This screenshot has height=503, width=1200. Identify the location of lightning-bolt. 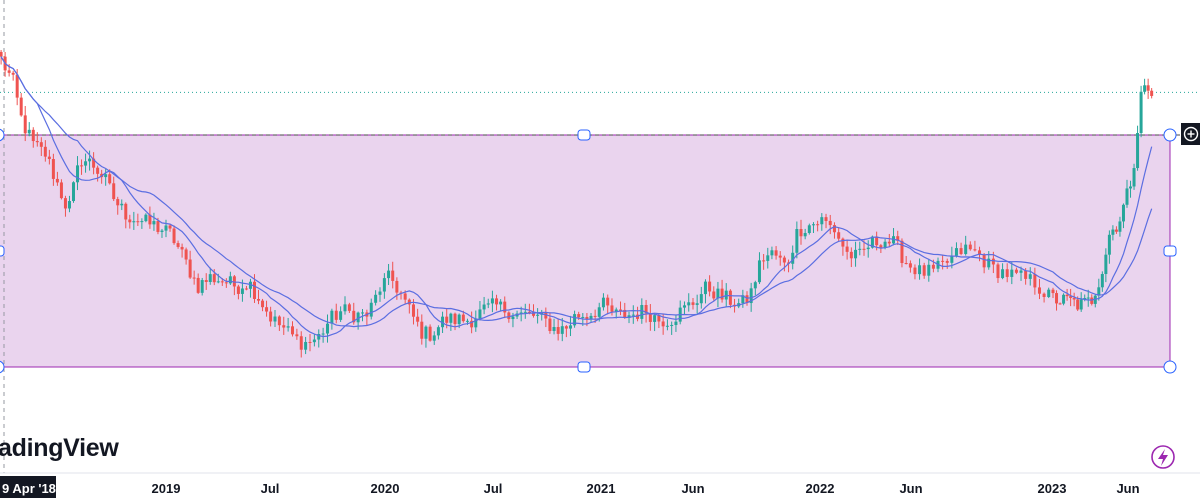
(1163, 457).